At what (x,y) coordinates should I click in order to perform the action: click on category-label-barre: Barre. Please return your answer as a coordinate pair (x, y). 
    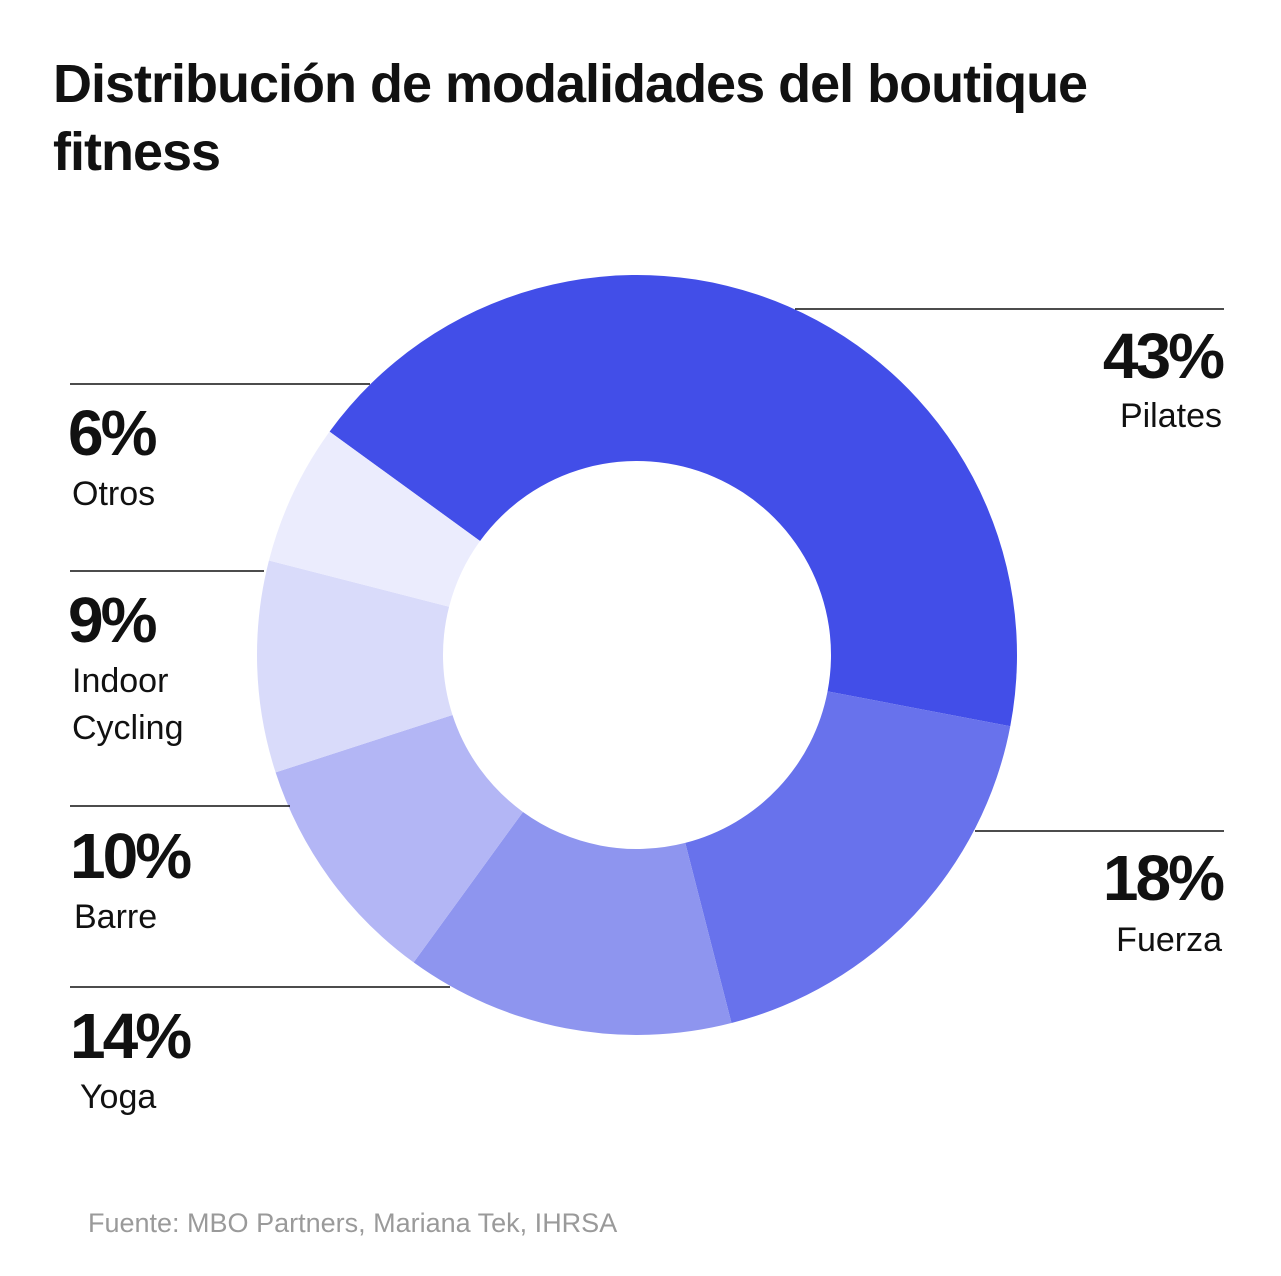
    Looking at the image, I should click on (115, 917).